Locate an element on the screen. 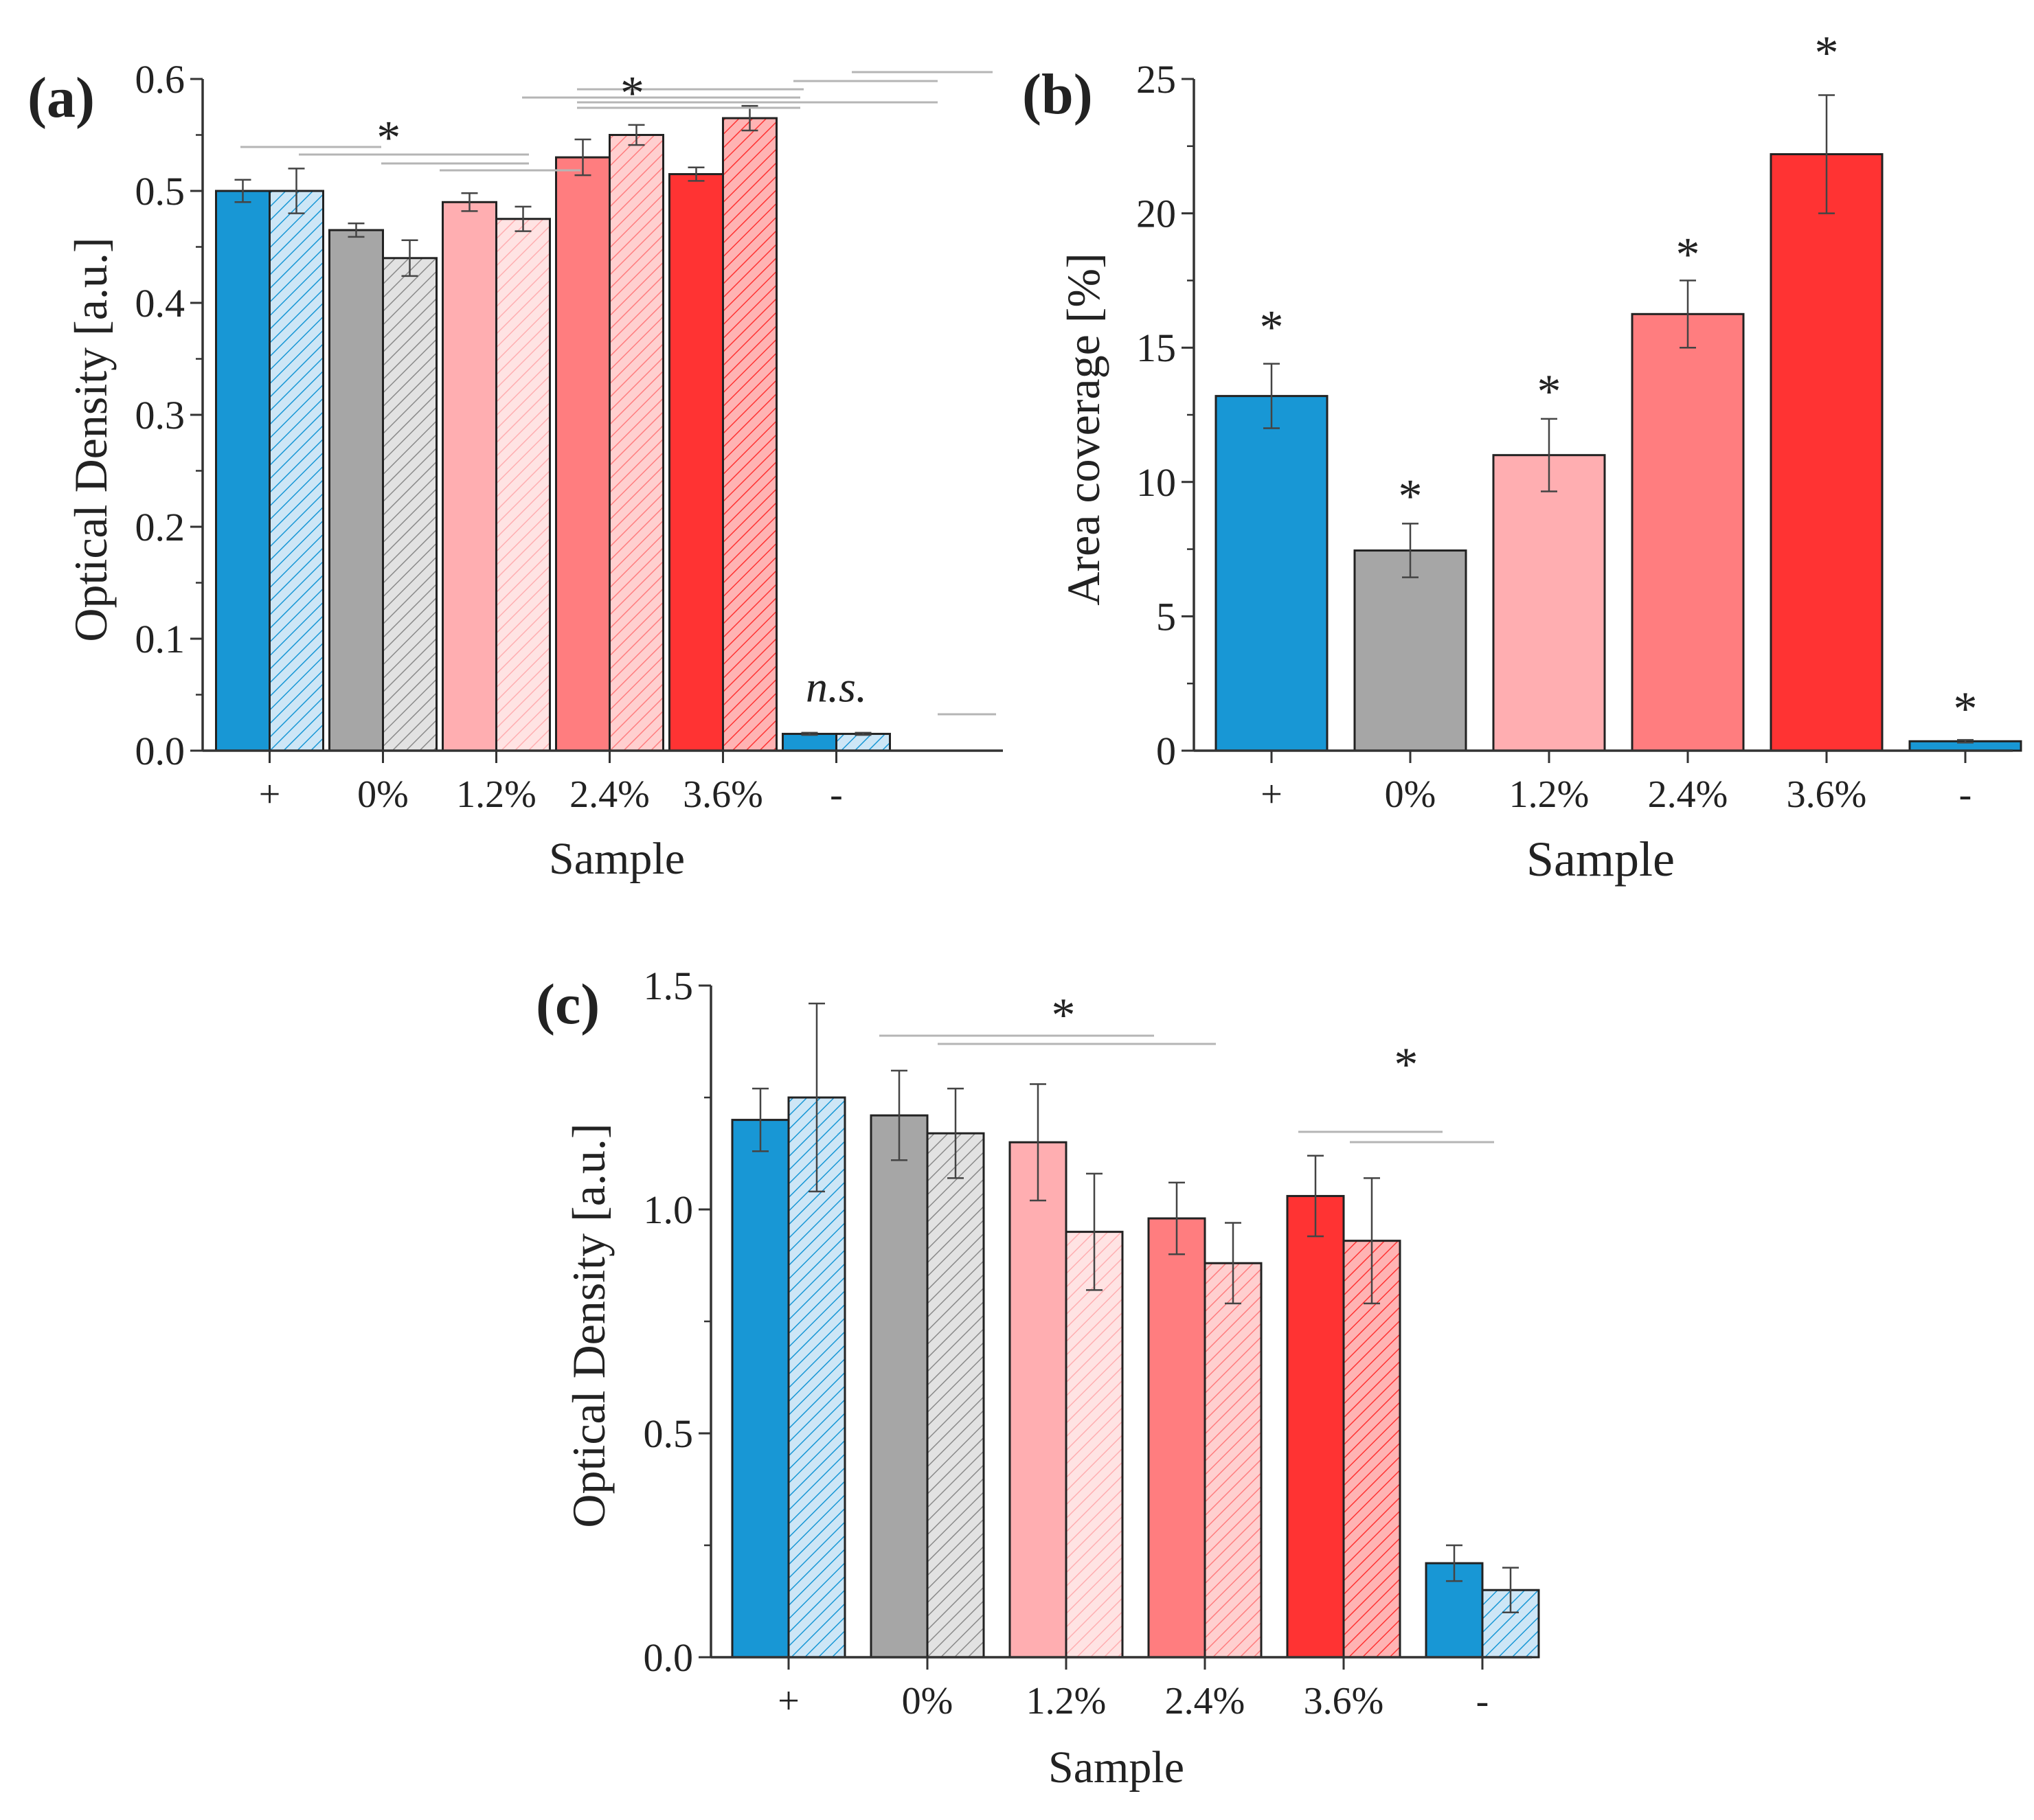 The image size is (2034, 1820). panel-a-x-tick-label-2: 1.2% is located at coordinates (496, 794).